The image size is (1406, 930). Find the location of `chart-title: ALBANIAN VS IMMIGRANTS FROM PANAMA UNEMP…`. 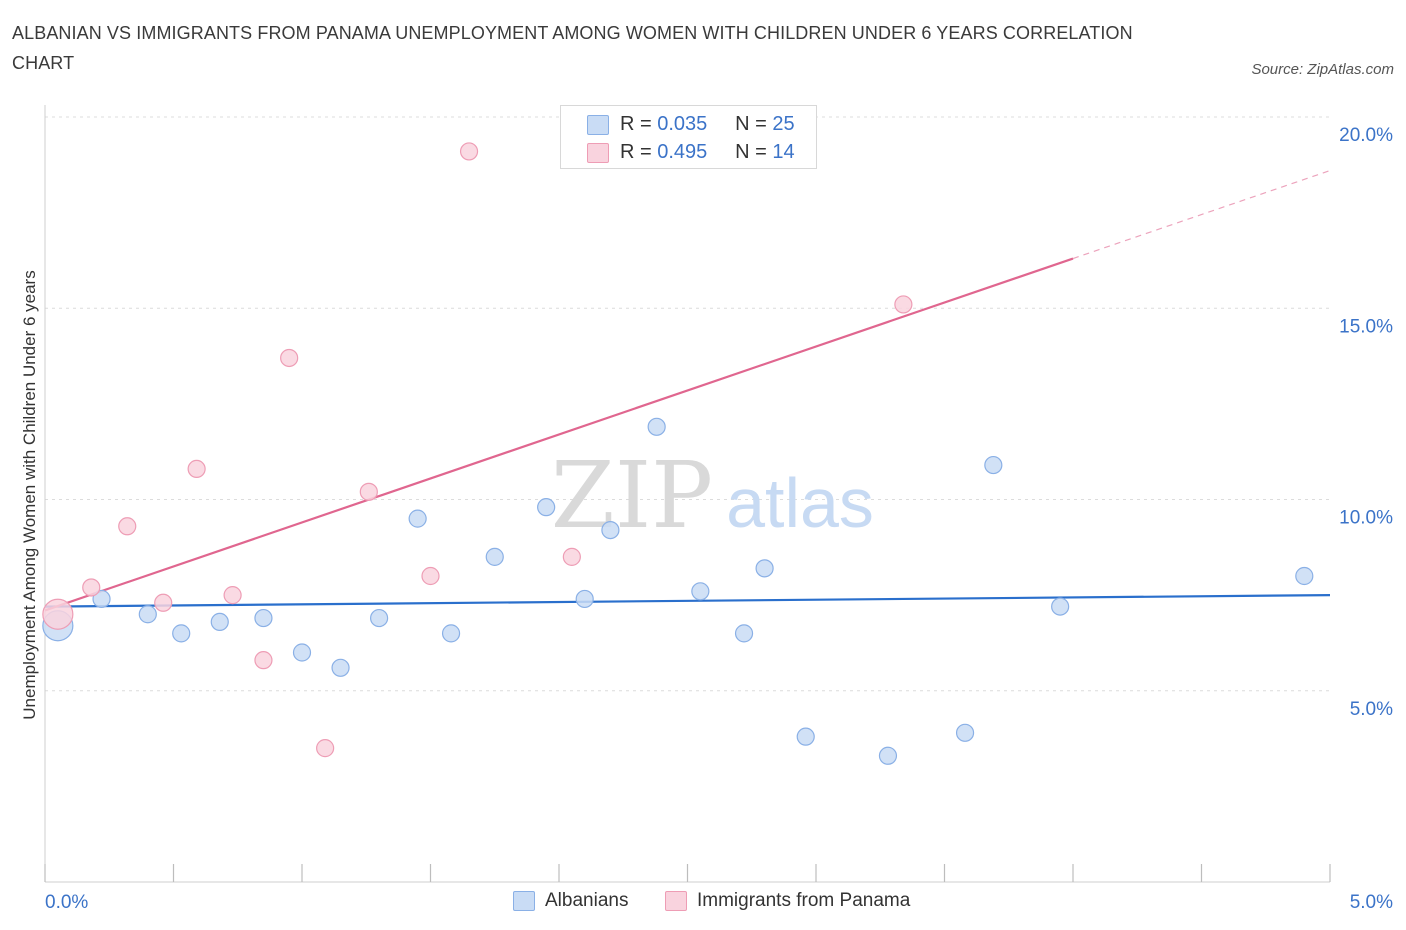

chart-title: ALBANIAN VS IMMIGRANTS FROM PANAMA UNEMP… is located at coordinates (572, 48).